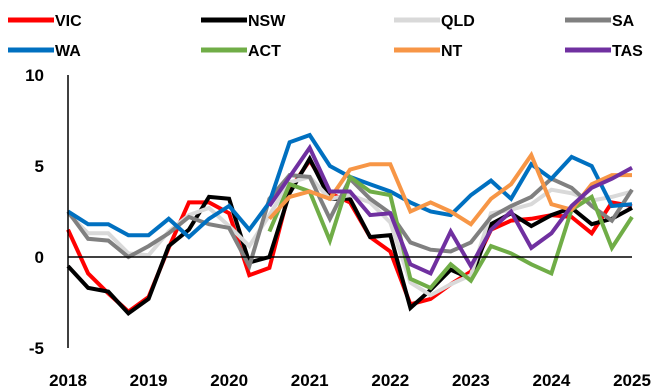  Describe the element at coordinates (149, 380) in the screenshot. I see `x-tick-label: 2019` at that location.